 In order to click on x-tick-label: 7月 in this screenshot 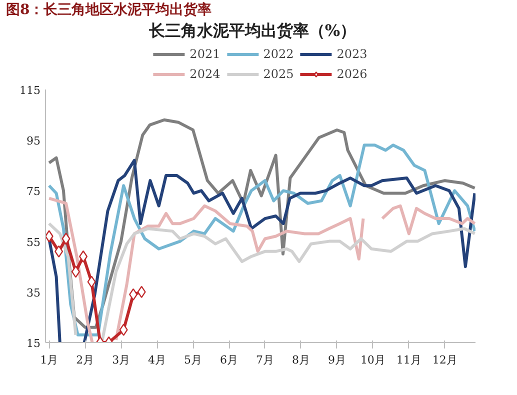, I will do `click(265, 360)`.